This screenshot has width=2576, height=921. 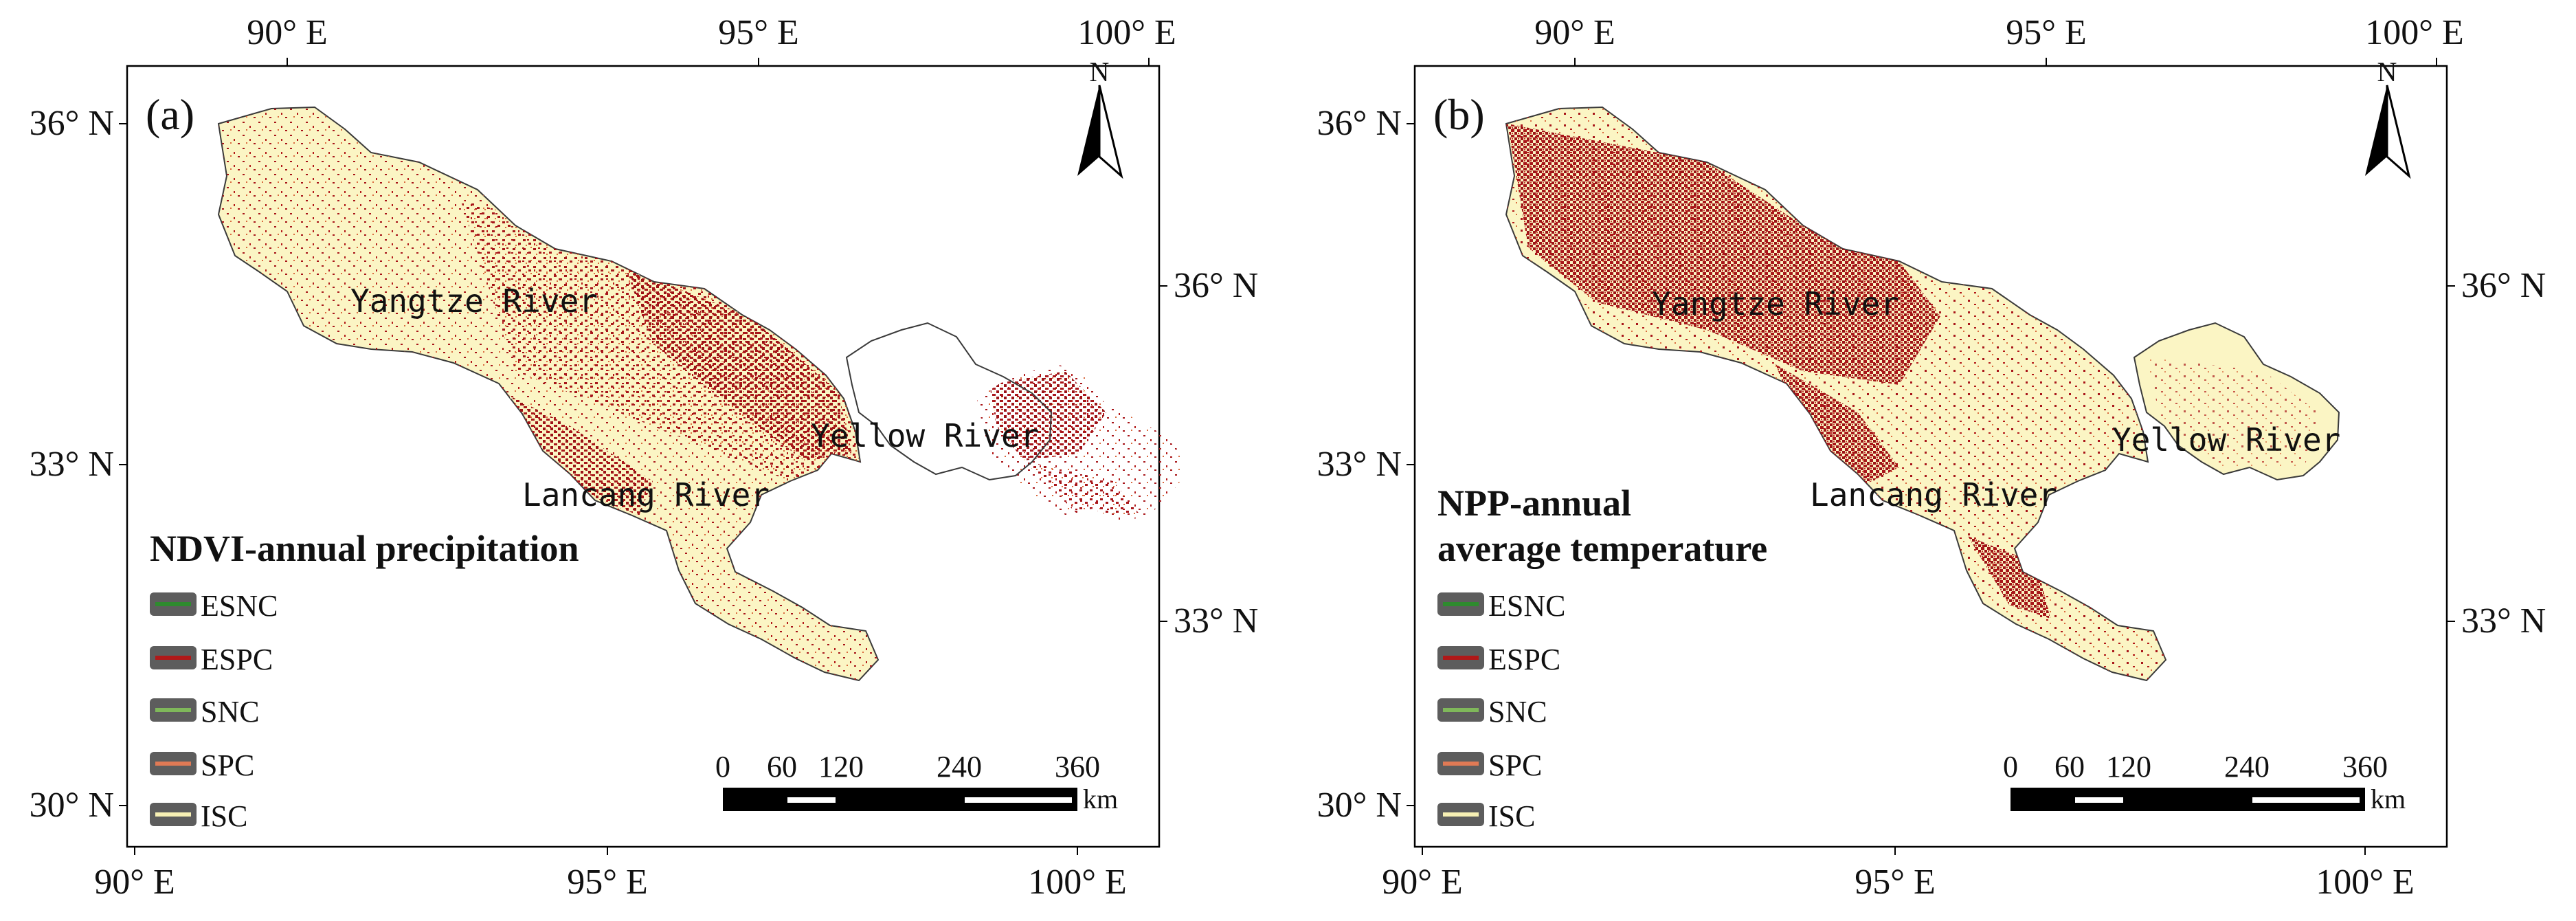 I want to click on panel-label: (b), so click(x=1459, y=114).